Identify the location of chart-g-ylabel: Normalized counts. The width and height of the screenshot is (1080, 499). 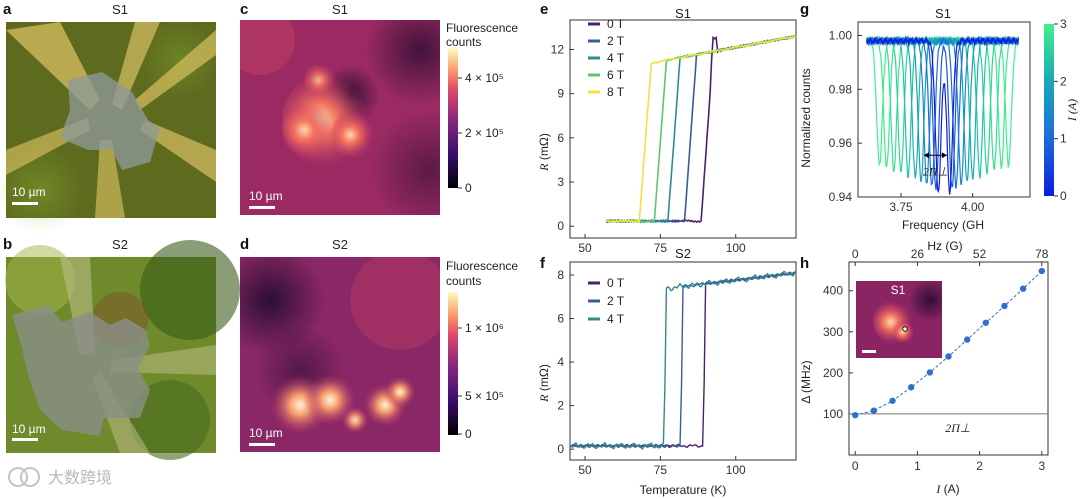
(806, 117).